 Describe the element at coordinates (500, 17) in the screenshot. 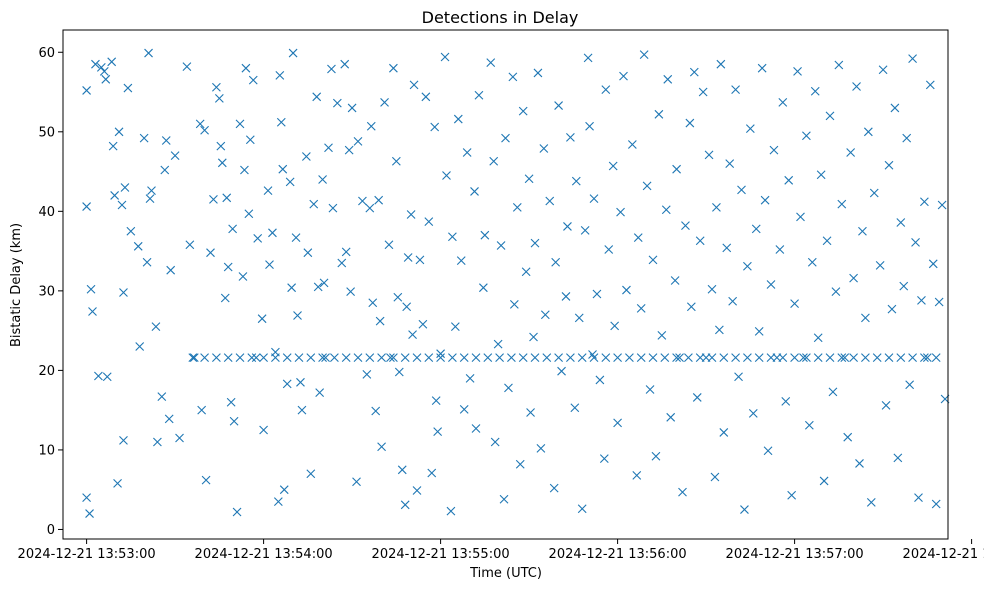

I see `chart-title: Detections in Delay` at that location.